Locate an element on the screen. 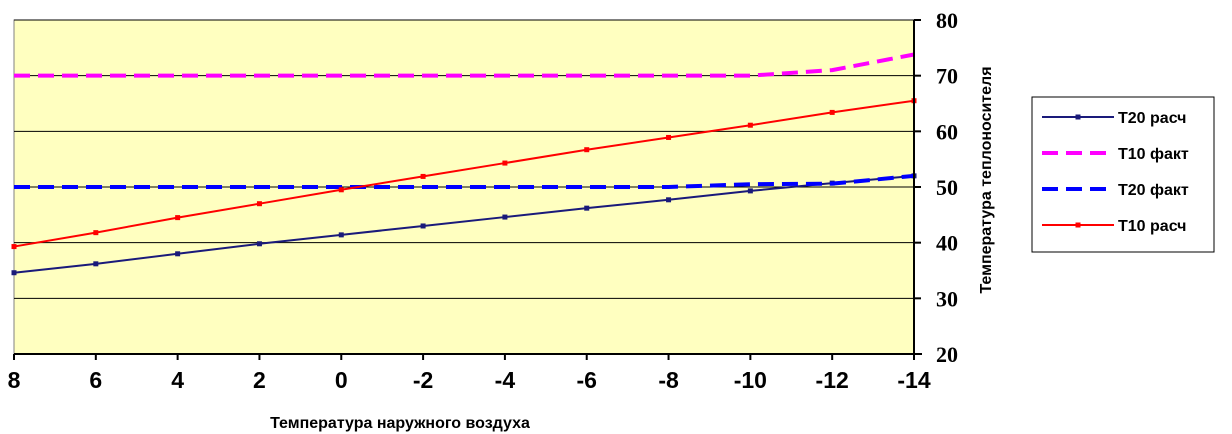  x-tick-label: 2 is located at coordinates (259, 380).